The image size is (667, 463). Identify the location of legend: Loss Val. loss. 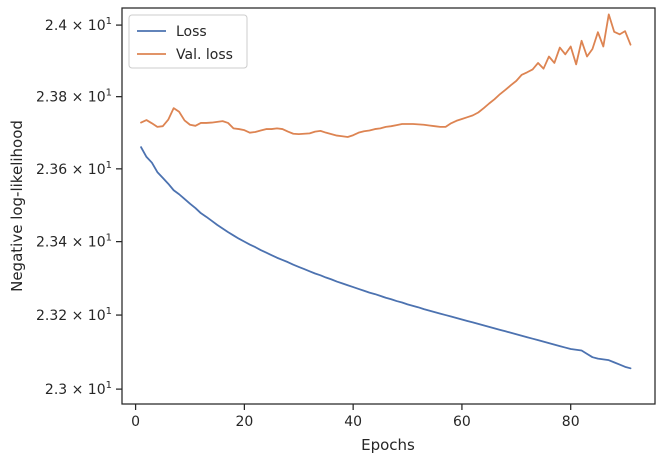
(188, 41).